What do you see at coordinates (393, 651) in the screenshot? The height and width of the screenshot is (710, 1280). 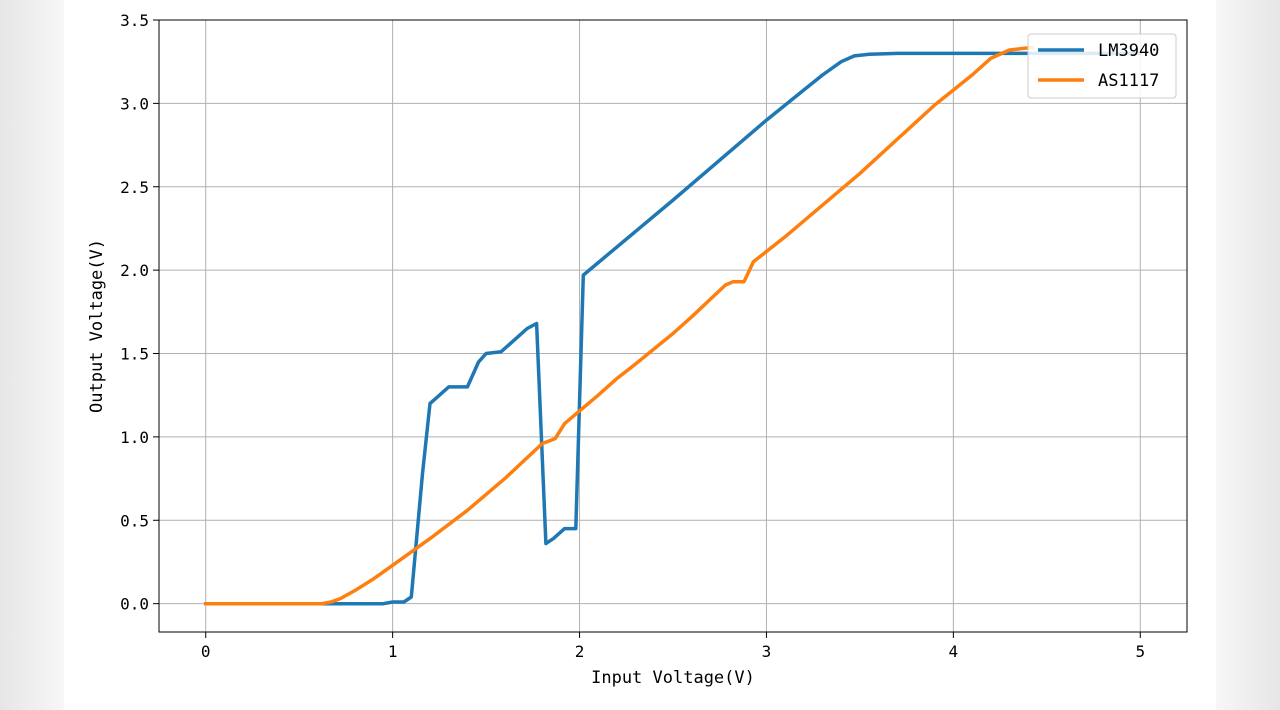 I see `x-tick-label: 1` at bounding box center [393, 651].